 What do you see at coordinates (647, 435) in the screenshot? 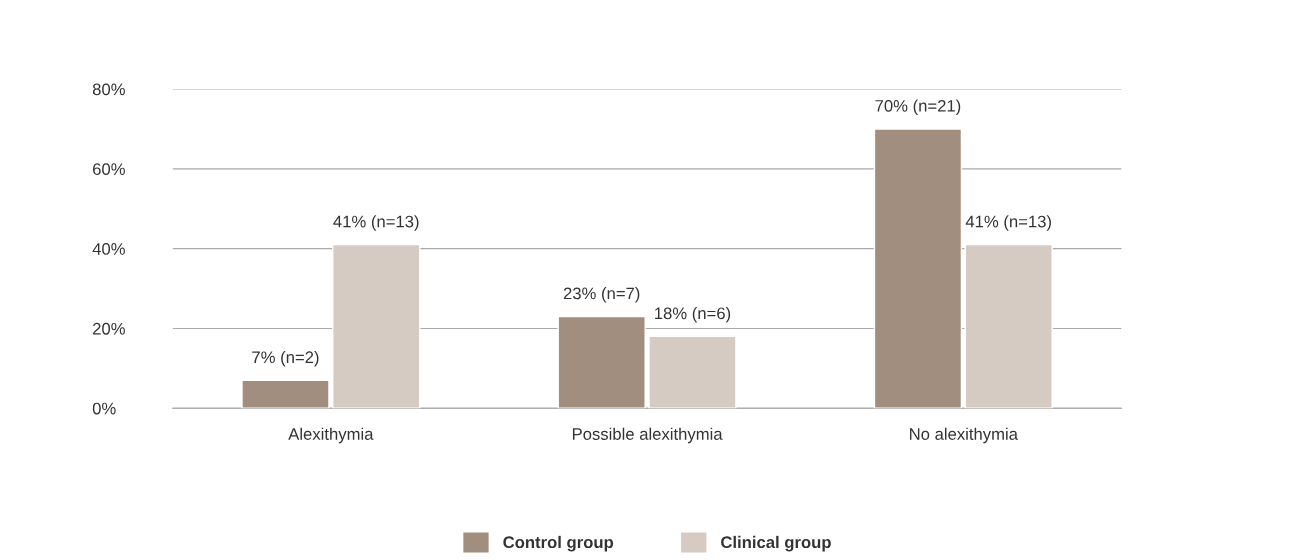
I see `x-tick-label: Possible alexithymia` at bounding box center [647, 435].